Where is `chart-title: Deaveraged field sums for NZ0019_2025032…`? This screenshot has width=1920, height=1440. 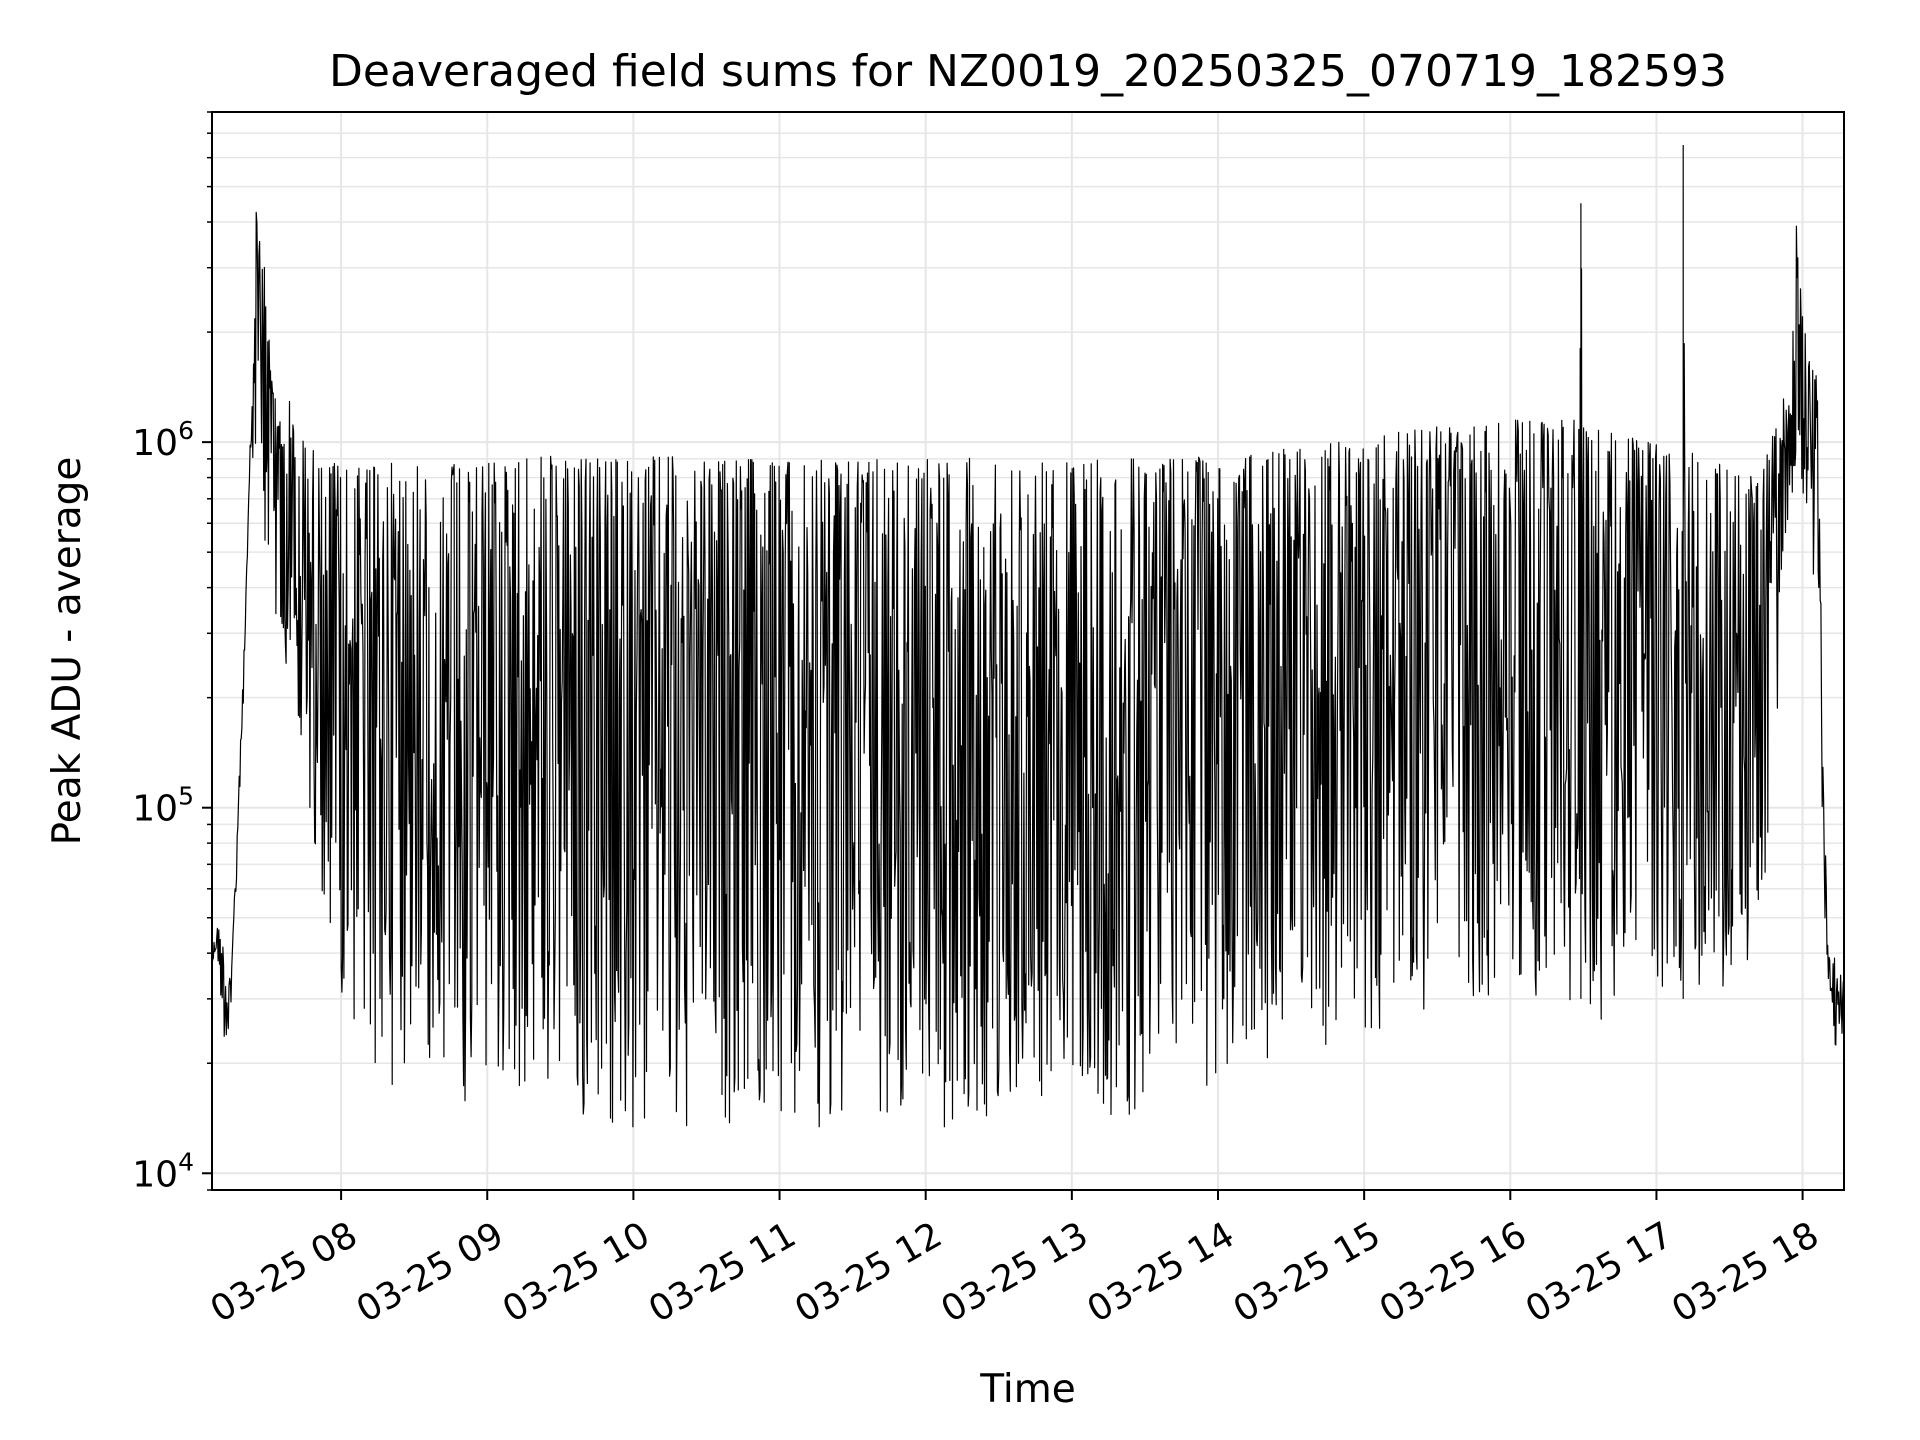 chart-title: Deaveraged field sums for NZ0019_2025032… is located at coordinates (1028, 71).